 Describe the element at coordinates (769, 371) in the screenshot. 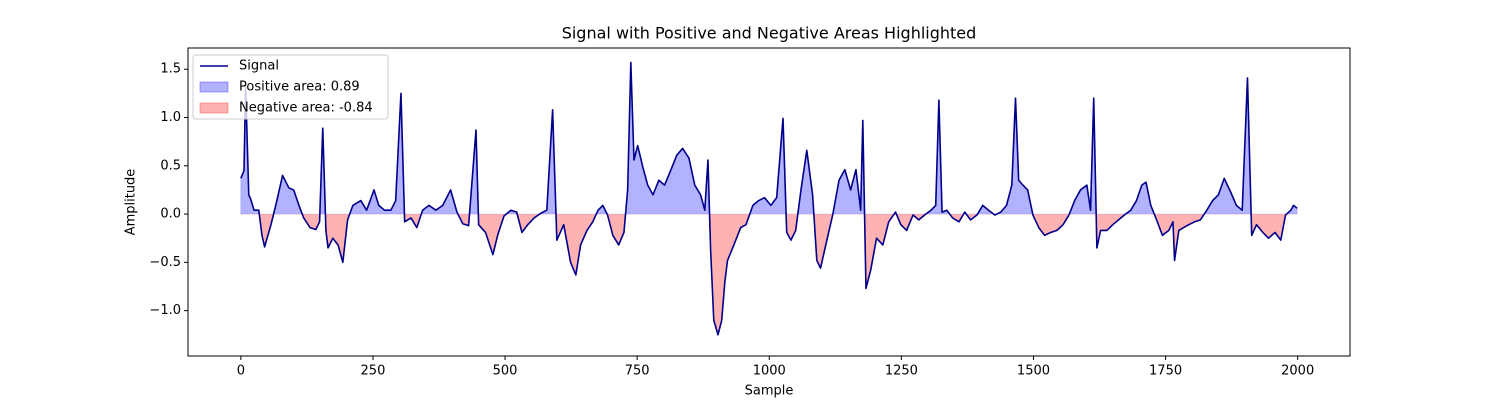

I see `x-tick-label: 1000` at that location.